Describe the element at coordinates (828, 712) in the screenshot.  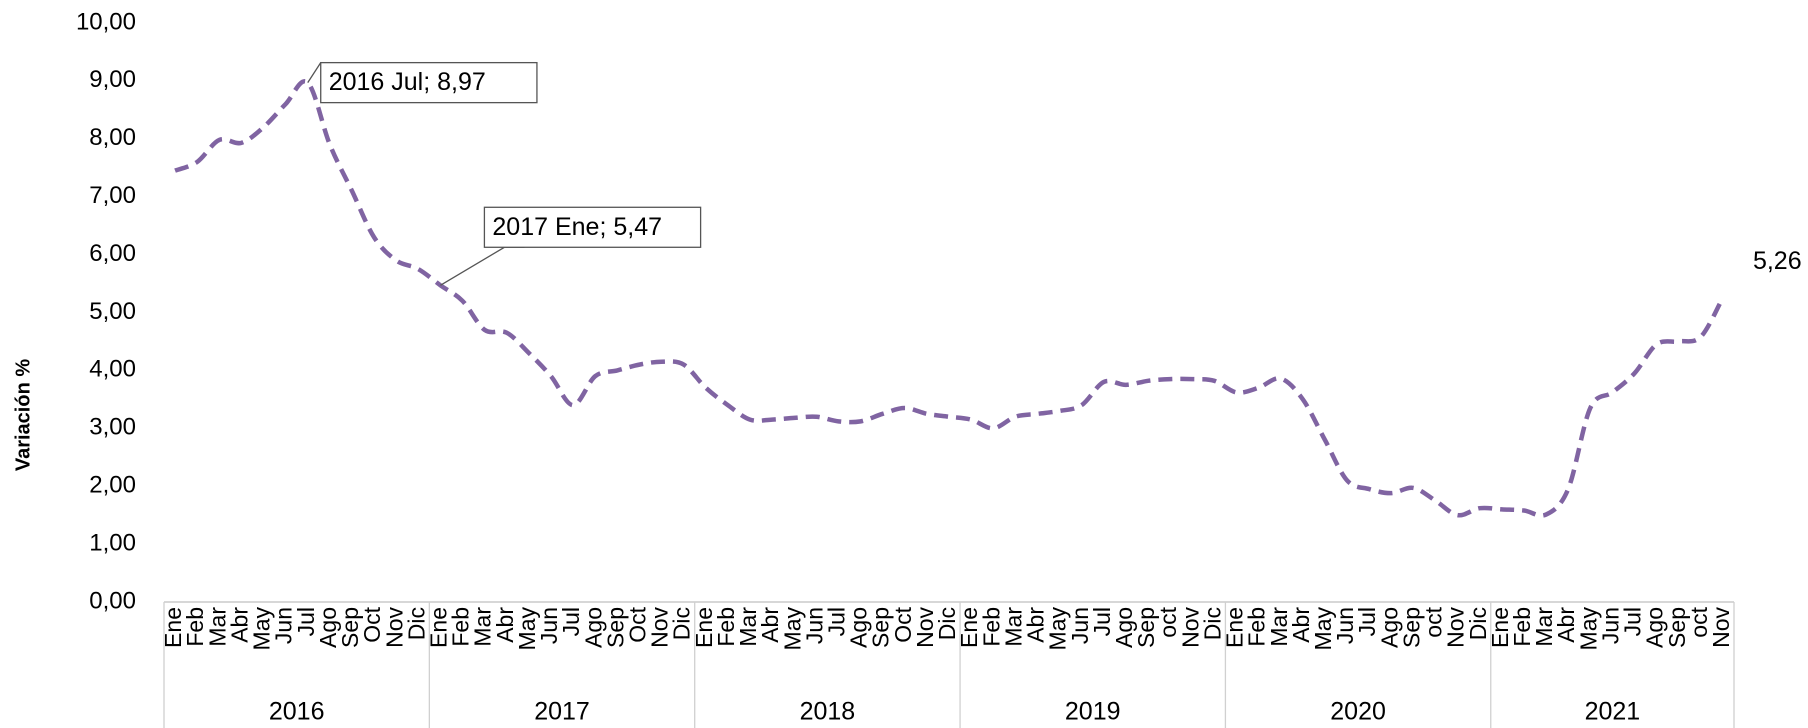
I see `x-group-label: 2018` at that location.